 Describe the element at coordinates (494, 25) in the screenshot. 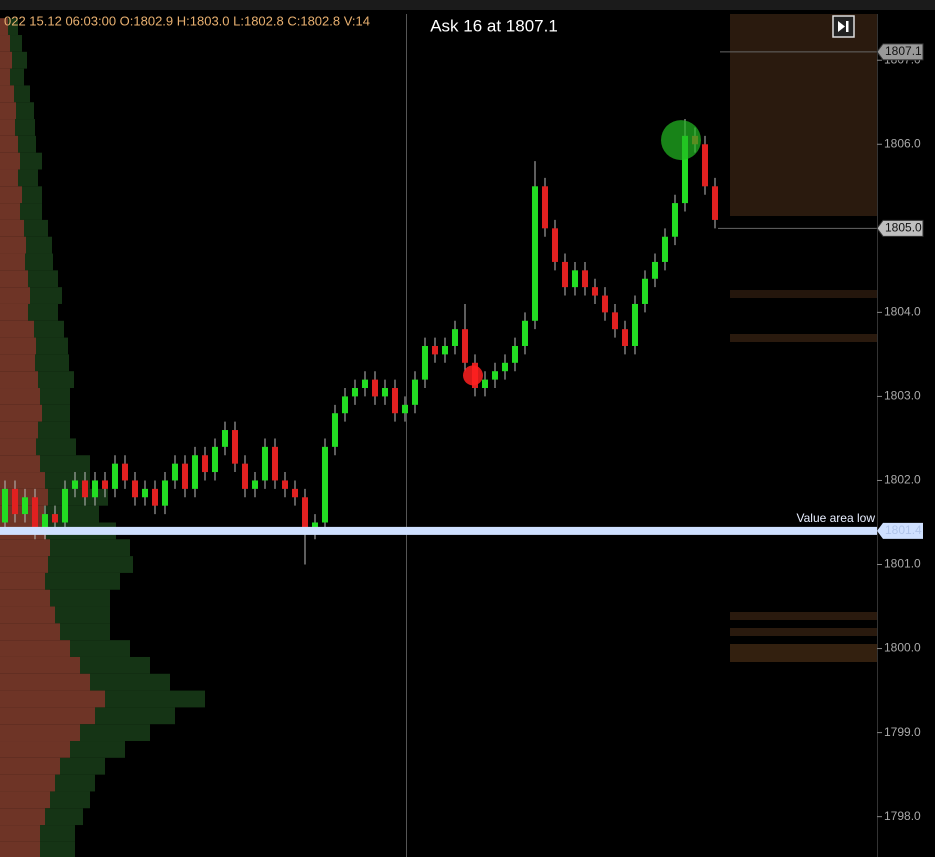

I see `chart-title: Ask 16 at 1807.1` at that location.